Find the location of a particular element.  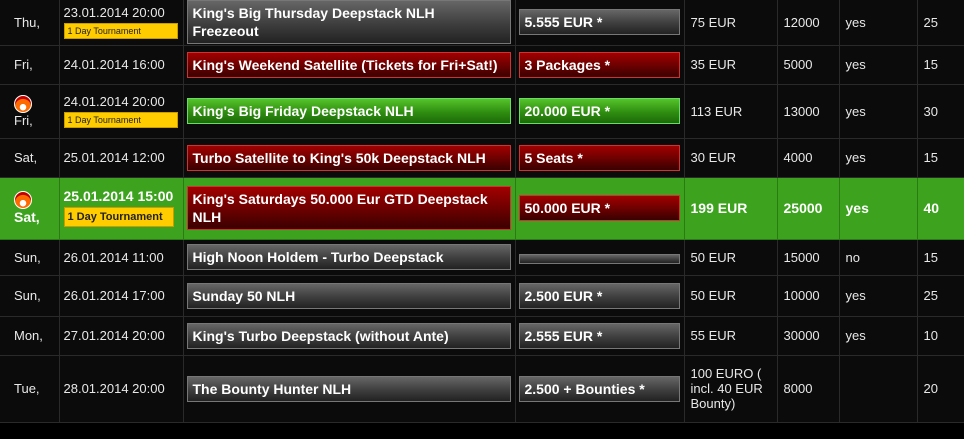

prize-cell: 5.555 EUR * is located at coordinates (600, 23).